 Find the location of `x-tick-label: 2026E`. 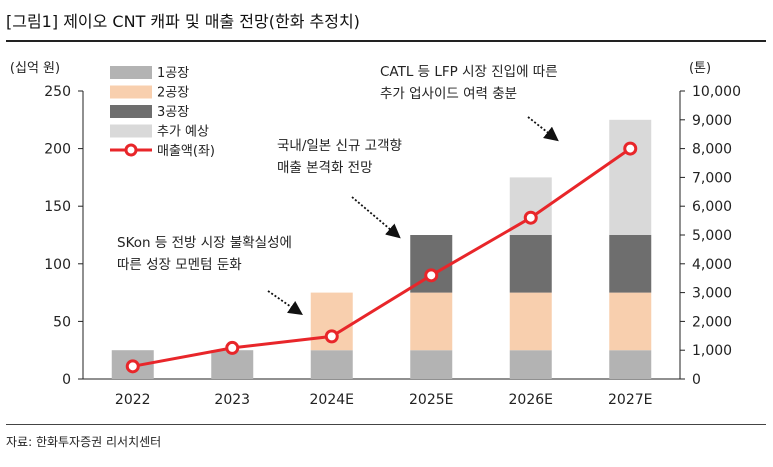

x-tick-label: 2026E is located at coordinates (531, 400).